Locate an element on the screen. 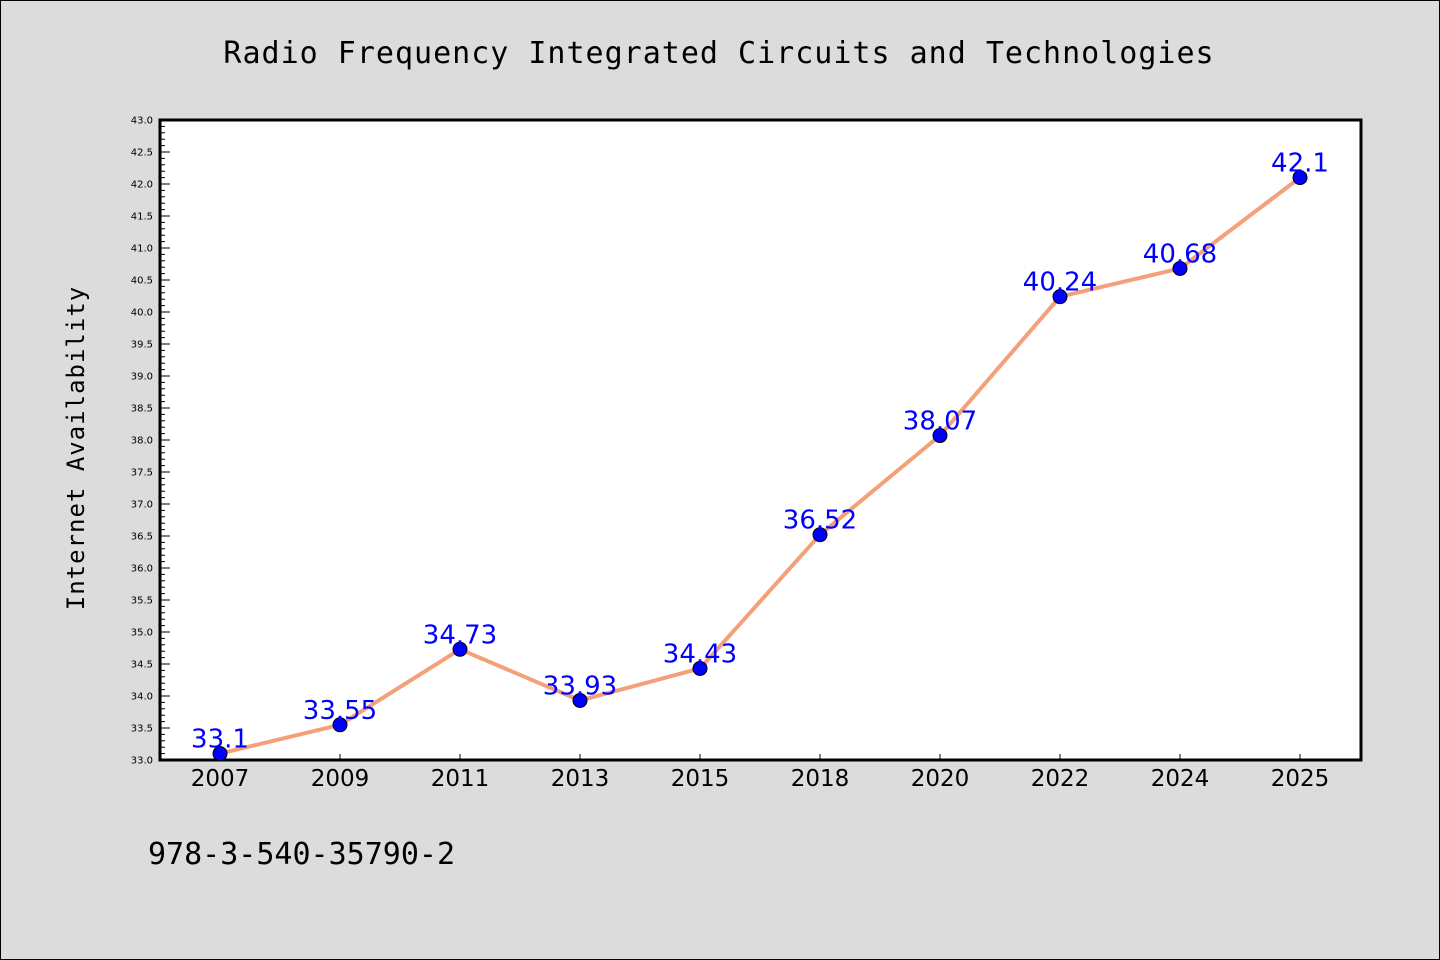 This screenshot has width=1440, height=960. y-tick-label: 39.0 is located at coordinates (142, 377).